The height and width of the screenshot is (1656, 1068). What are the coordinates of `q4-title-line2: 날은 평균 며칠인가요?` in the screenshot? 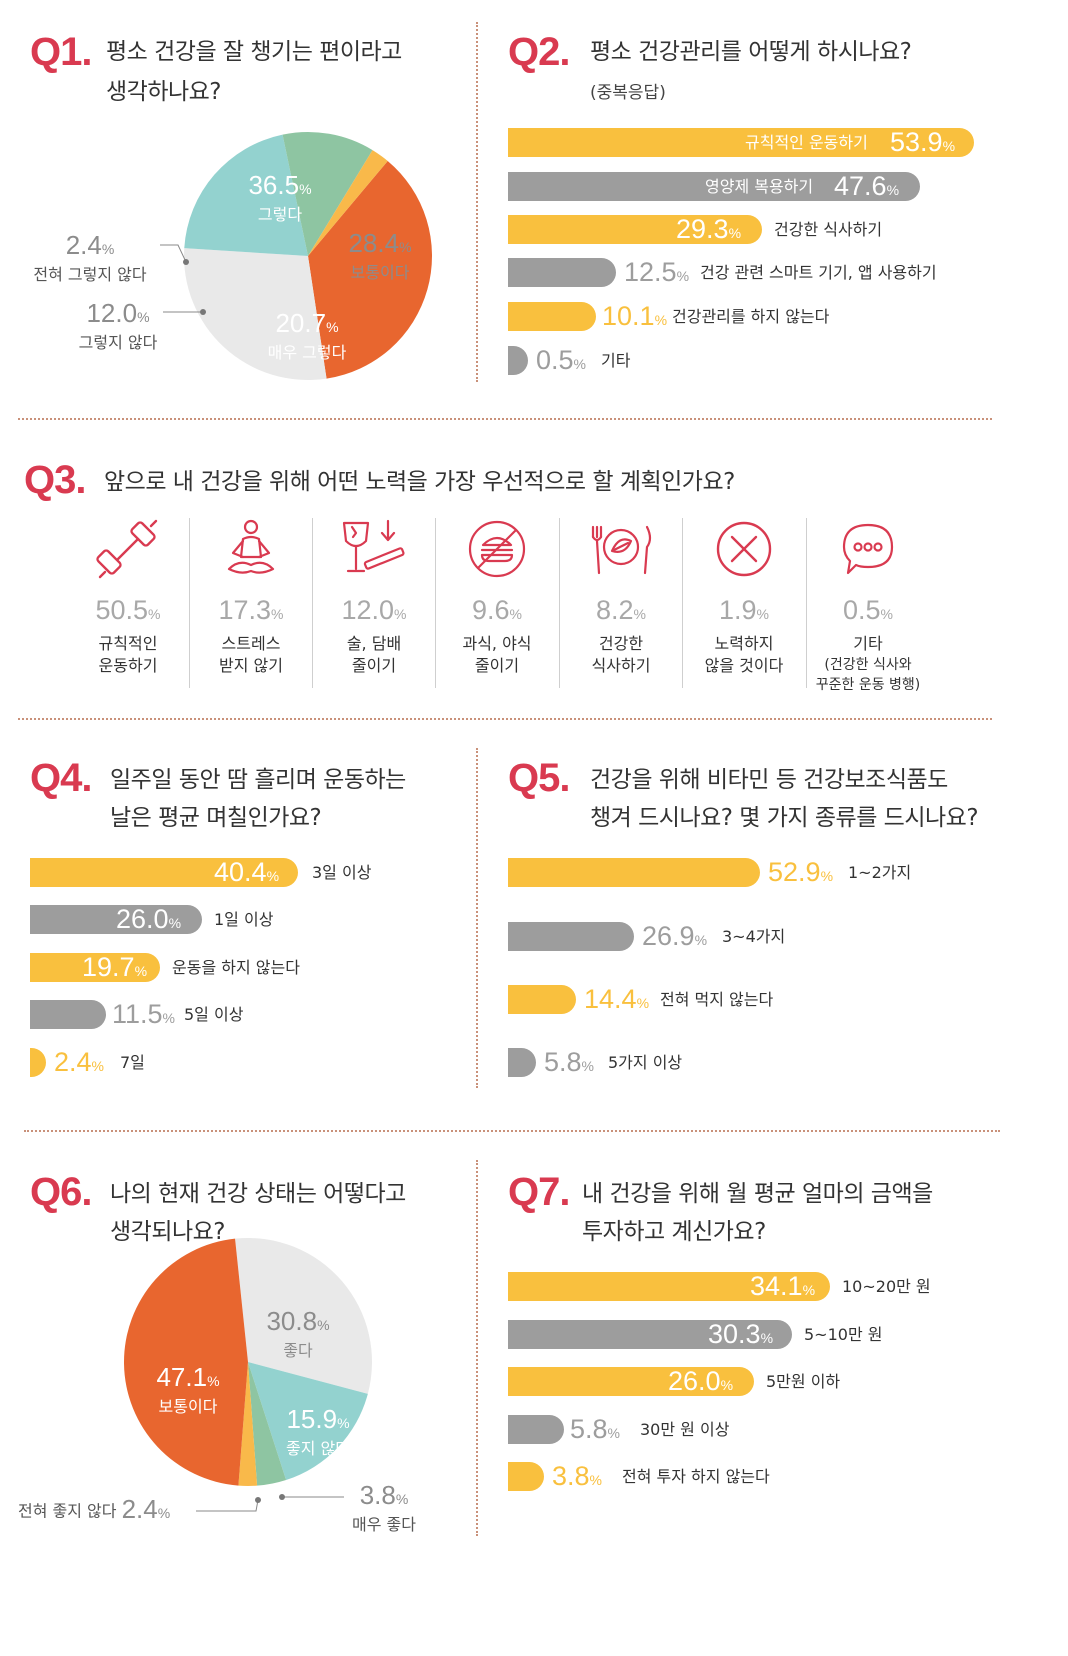 It's located at (216, 818).